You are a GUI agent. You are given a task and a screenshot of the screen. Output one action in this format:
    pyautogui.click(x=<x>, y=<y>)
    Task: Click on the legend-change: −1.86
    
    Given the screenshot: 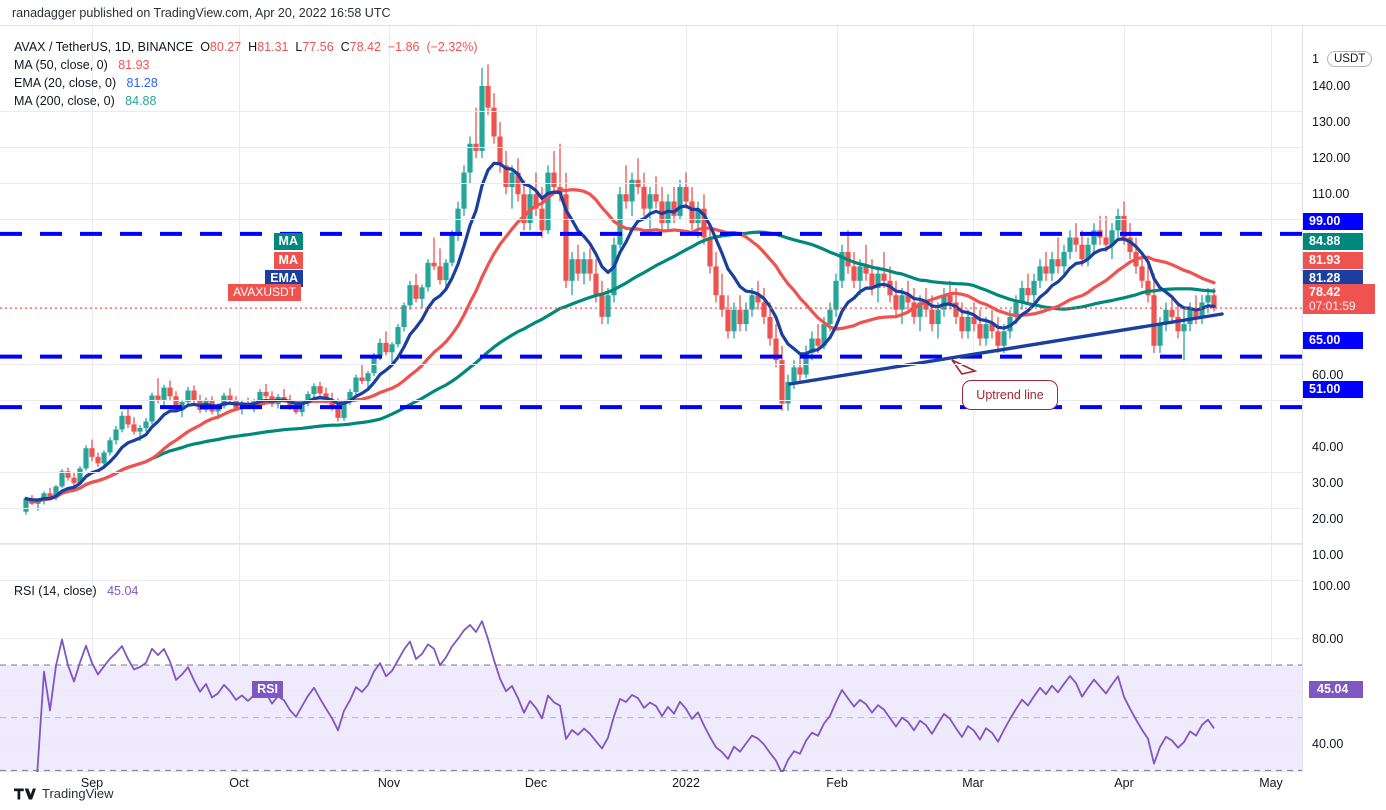 What is the action you would take?
    pyautogui.click(x=403, y=47)
    